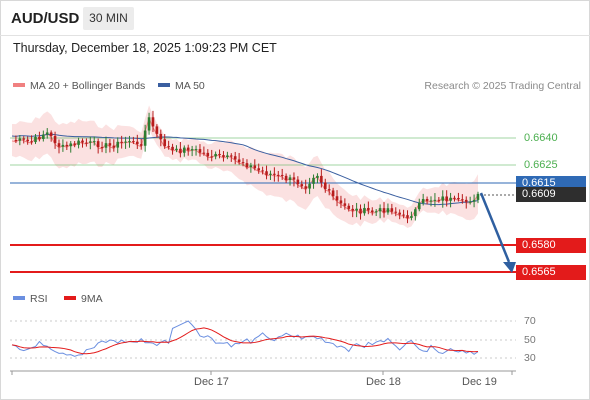 The height and width of the screenshot is (400, 590). I want to click on symbol-title: AUD/USD, so click(45, 18).